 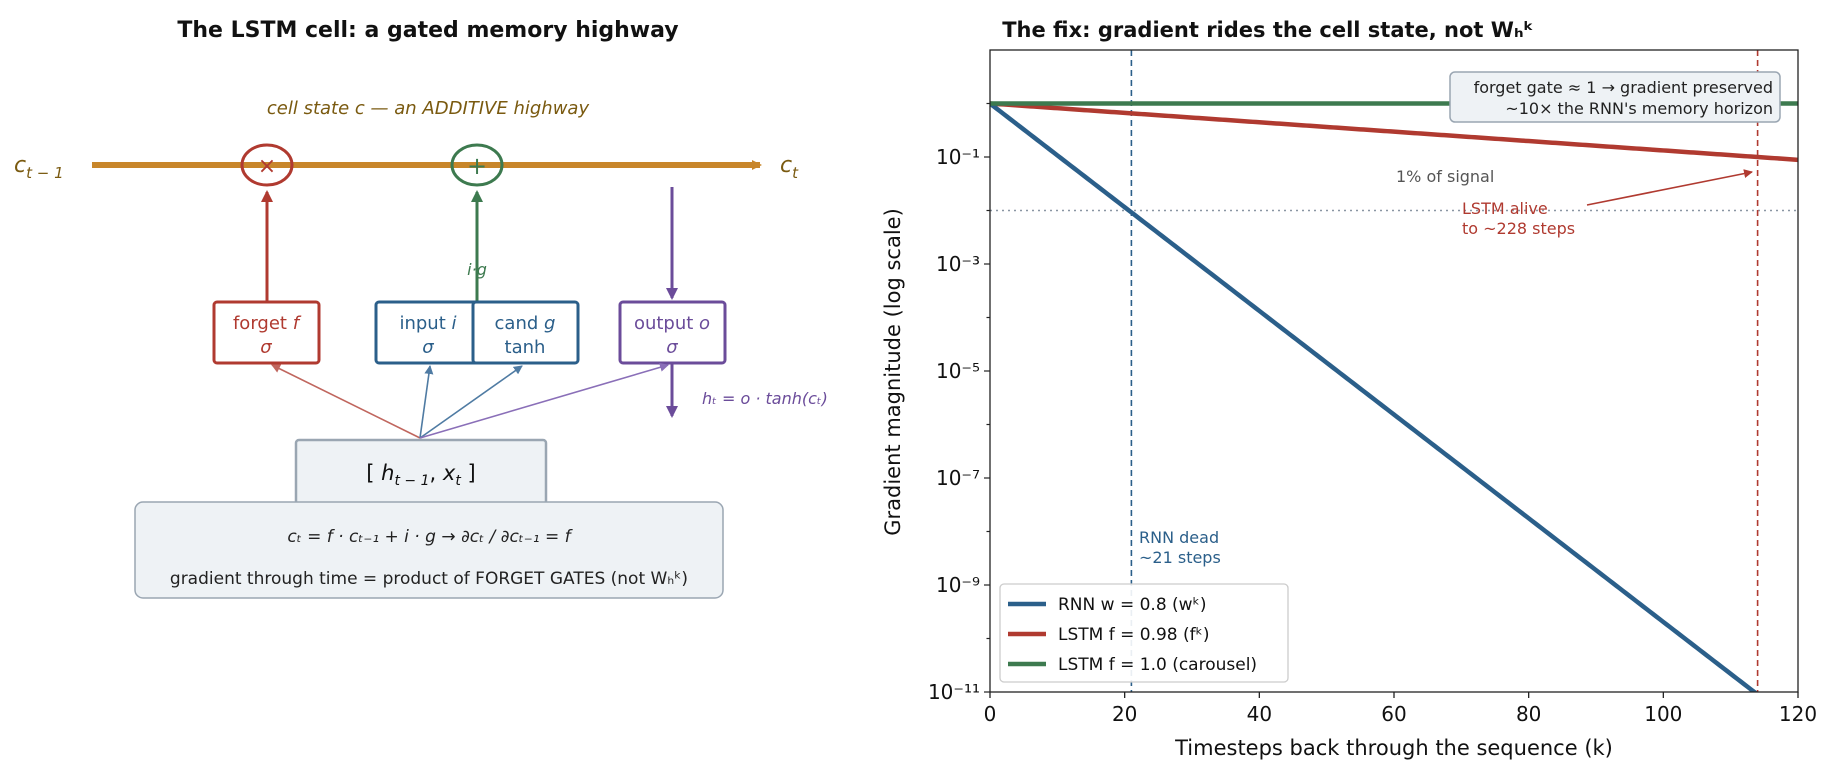 I want to click on input-to-input-gate-arrow, so click(x=426, y=402).